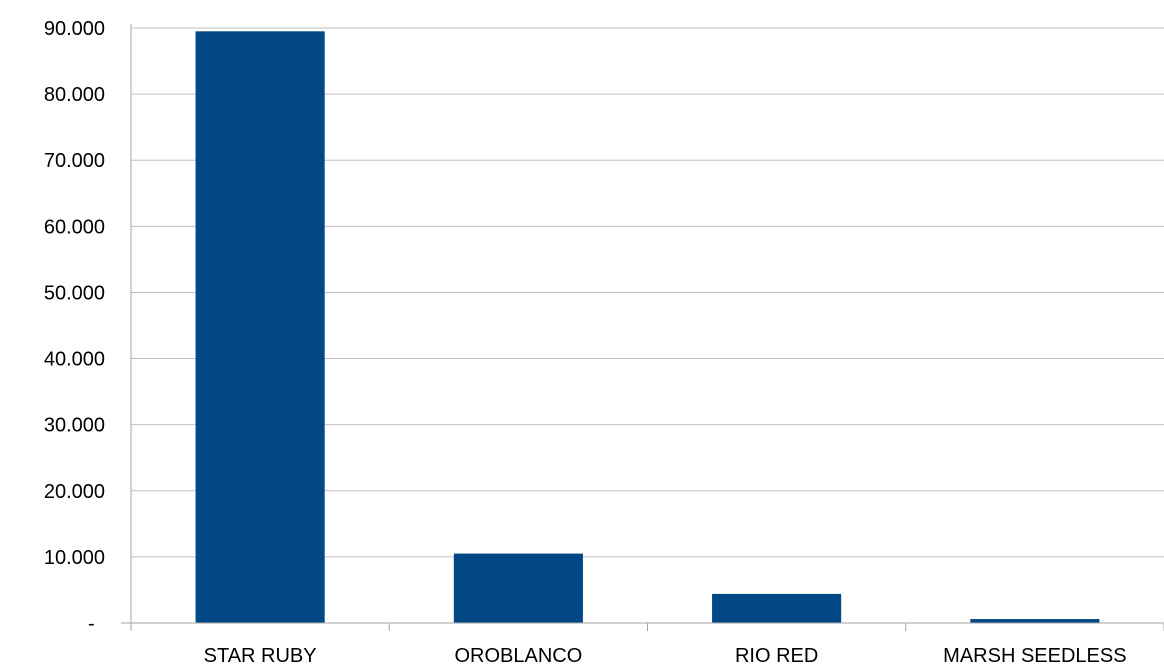 The image size is (1164, 666). I want to click on y-tick-label: 10.000, so click(74, 558).